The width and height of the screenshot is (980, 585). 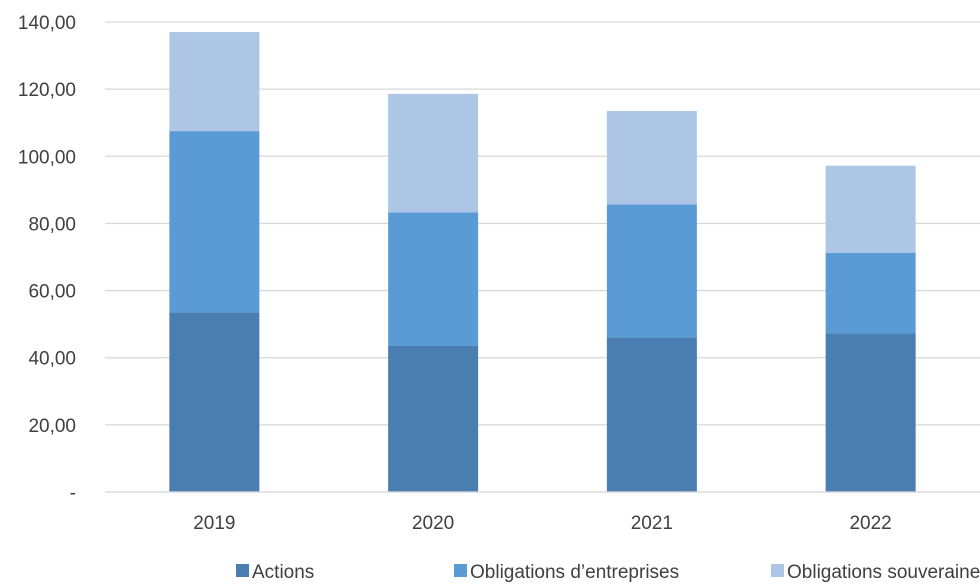 What do you see at coordinates (283, 572) in the screenshot?
I see `legend-label: Actions` at bounding box center [283, 572].